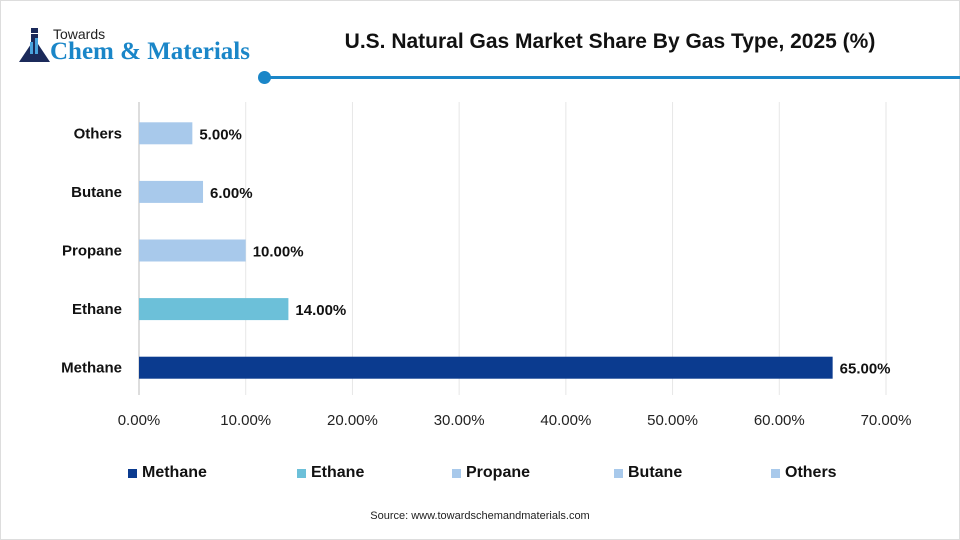 Image resolution: width=960 pixels, height=540 pixels. I want to click on legend-item-others: Others, so click(804, 473).